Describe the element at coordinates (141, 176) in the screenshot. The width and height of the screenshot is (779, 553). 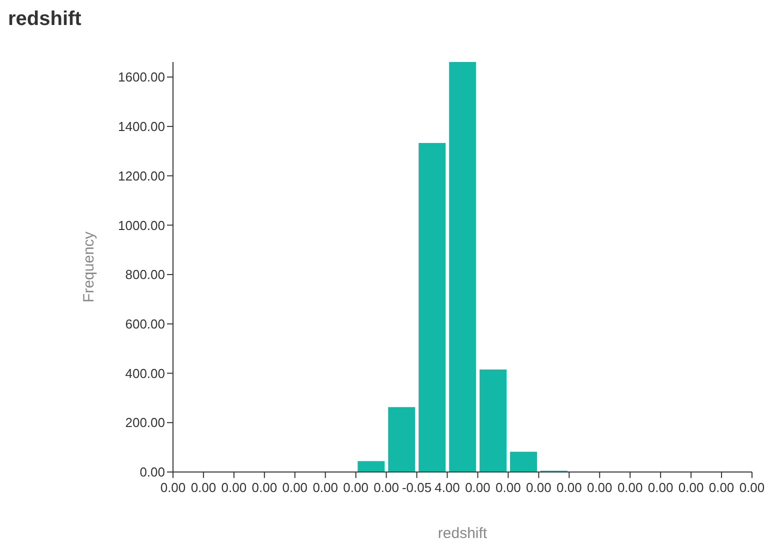
I see `y-tick-label: 1200.00` at that location.